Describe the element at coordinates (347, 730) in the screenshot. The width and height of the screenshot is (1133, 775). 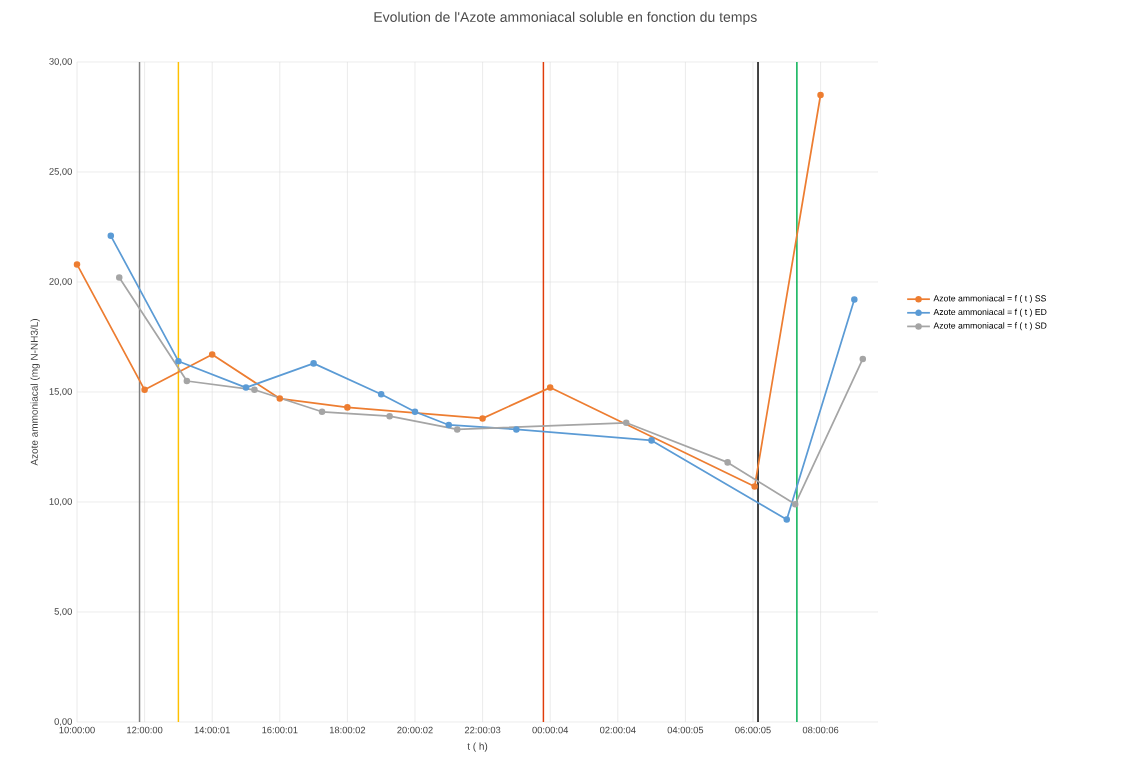
I see `x-tick-label: 18:00:02` at that location.